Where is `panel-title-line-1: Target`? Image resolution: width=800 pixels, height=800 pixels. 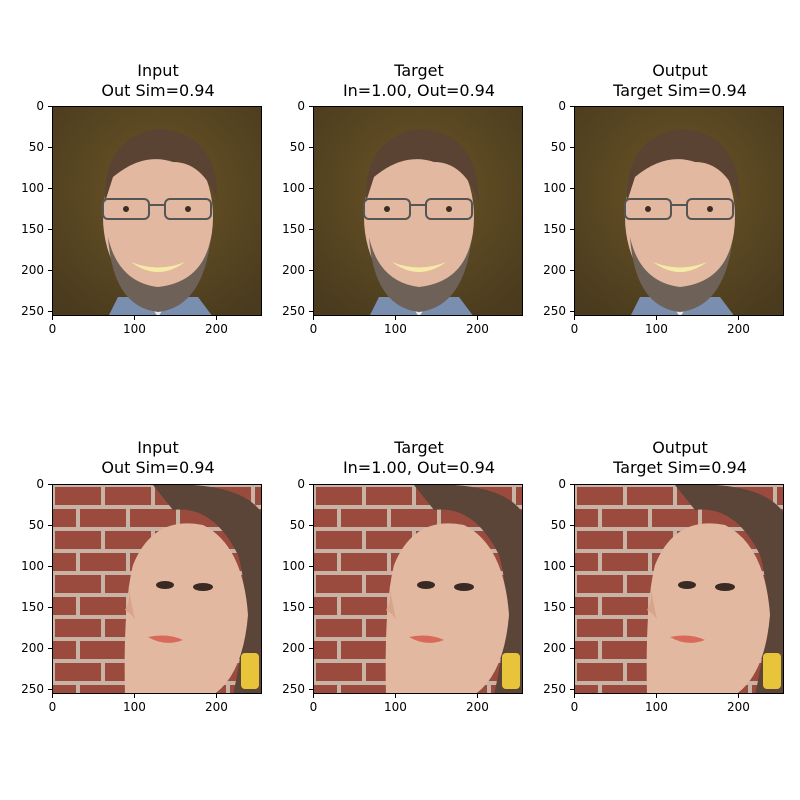
panel-title-line-1: Target is located at coordinates (419, 447).